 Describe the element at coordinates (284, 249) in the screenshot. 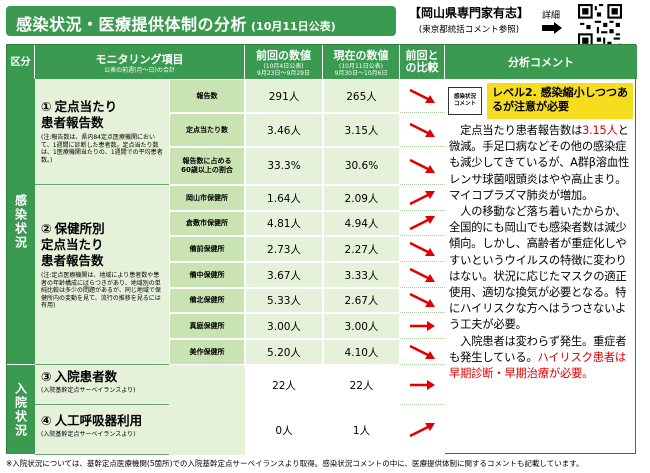

I see `prev-value: 2.73人` at that location.